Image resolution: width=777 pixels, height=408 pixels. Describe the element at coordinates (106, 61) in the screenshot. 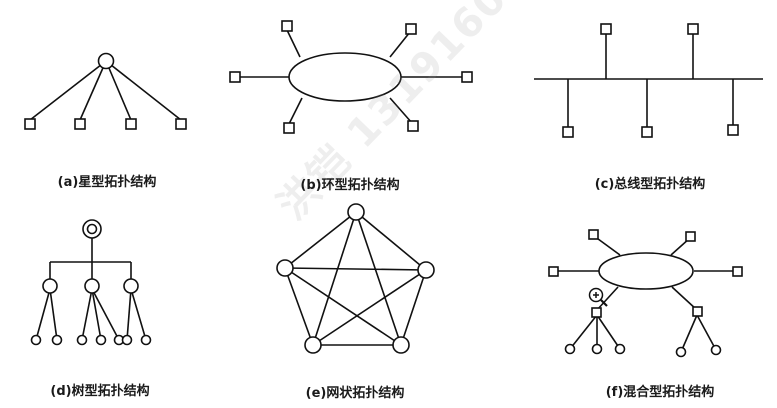

I see `star-hub` at that location.